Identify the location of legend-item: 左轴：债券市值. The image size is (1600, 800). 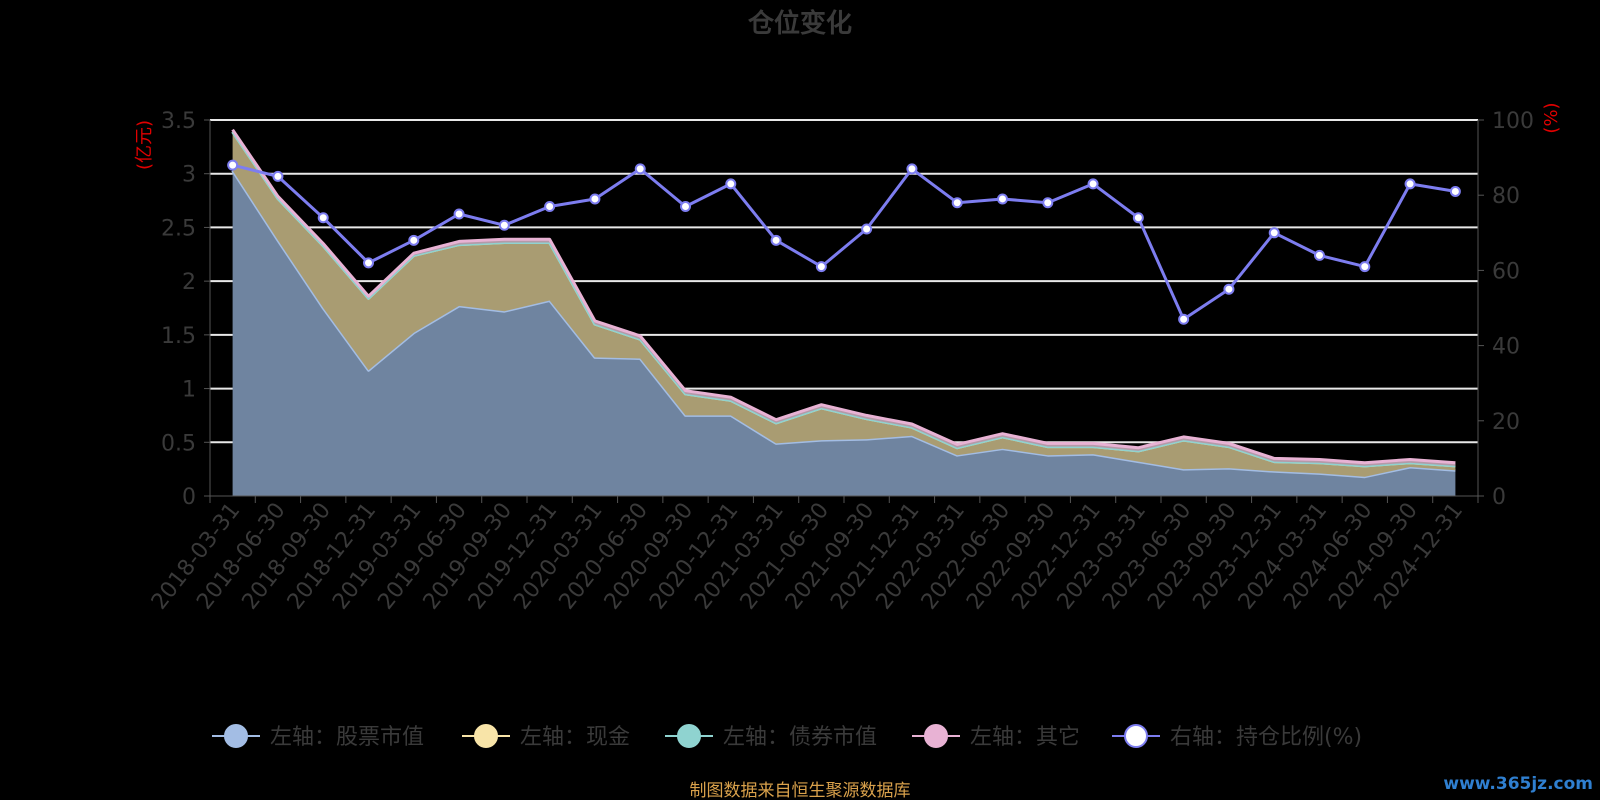
(771, 737).